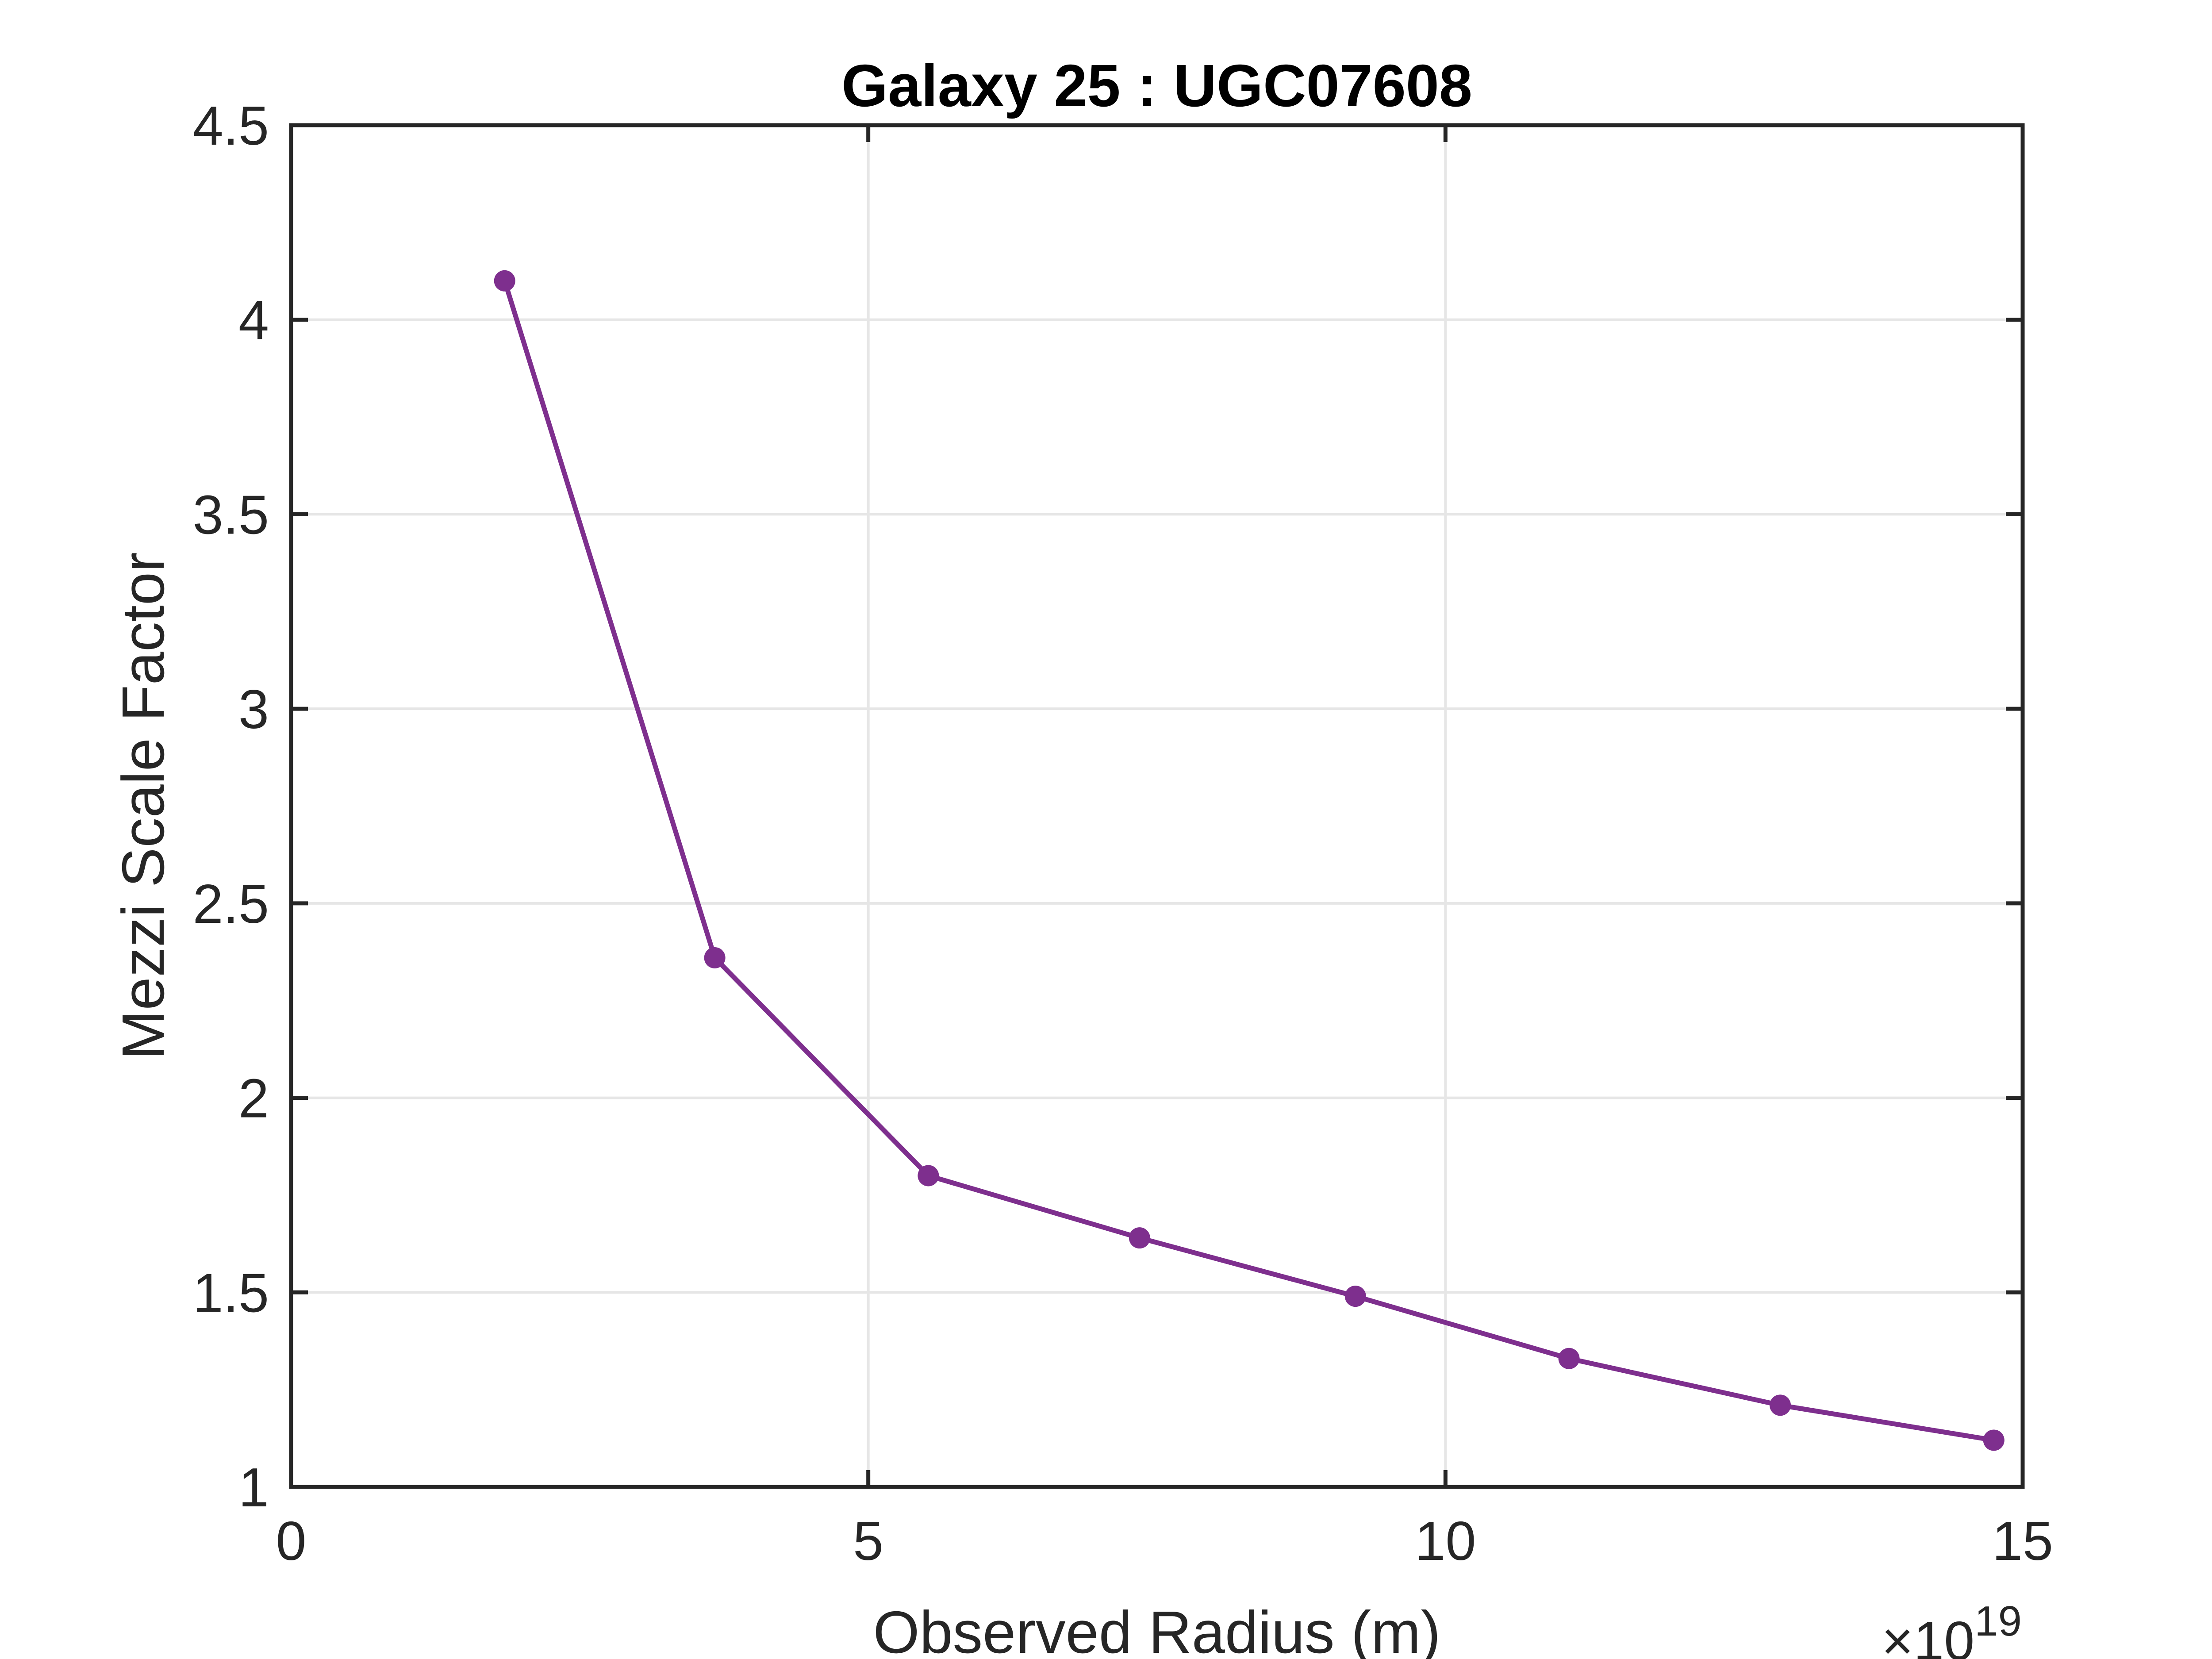  I want to click on x-axis-exponent: ×10¹⁹, so click(1952, 1629).